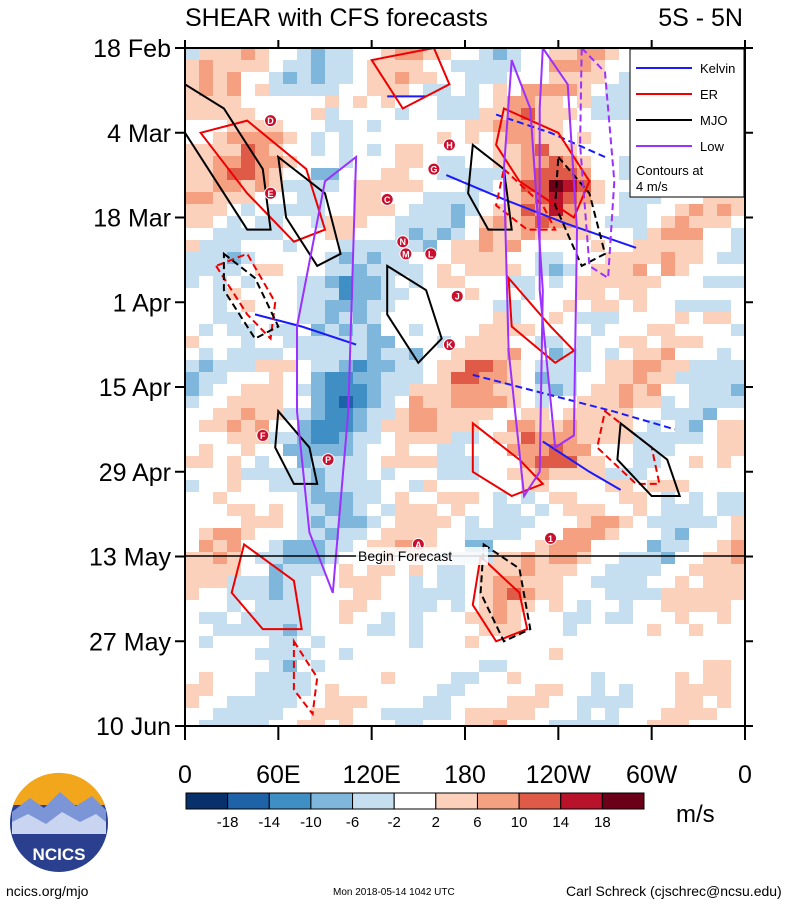 This screenshot has height=907, width=809. I want to click on storm-marker: D, so click(271, 121).